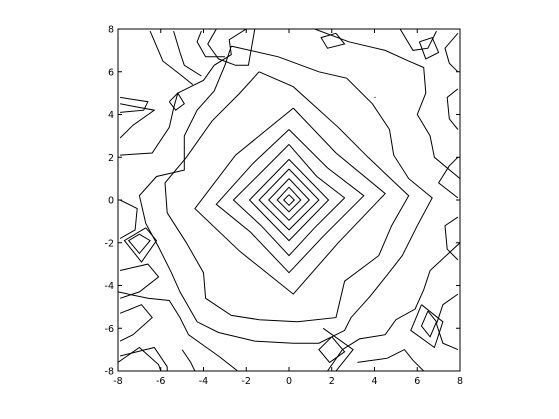 Image resolution: width=559 pixels, height=419 pixels. What do you see at coordinates (160, 381) in the screenshot?
I see `x-tick-label: -6` at bounding box center [160, 381].